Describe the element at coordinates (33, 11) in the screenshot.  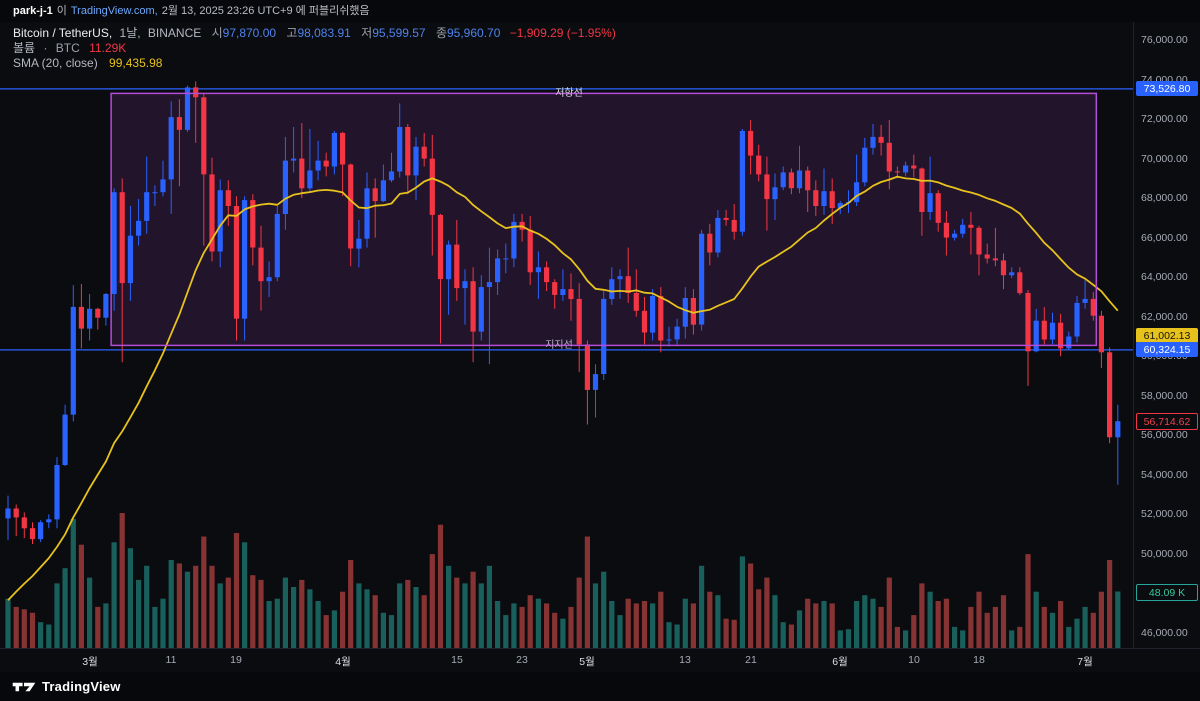
I see `author-name: park-j-1` at that location.